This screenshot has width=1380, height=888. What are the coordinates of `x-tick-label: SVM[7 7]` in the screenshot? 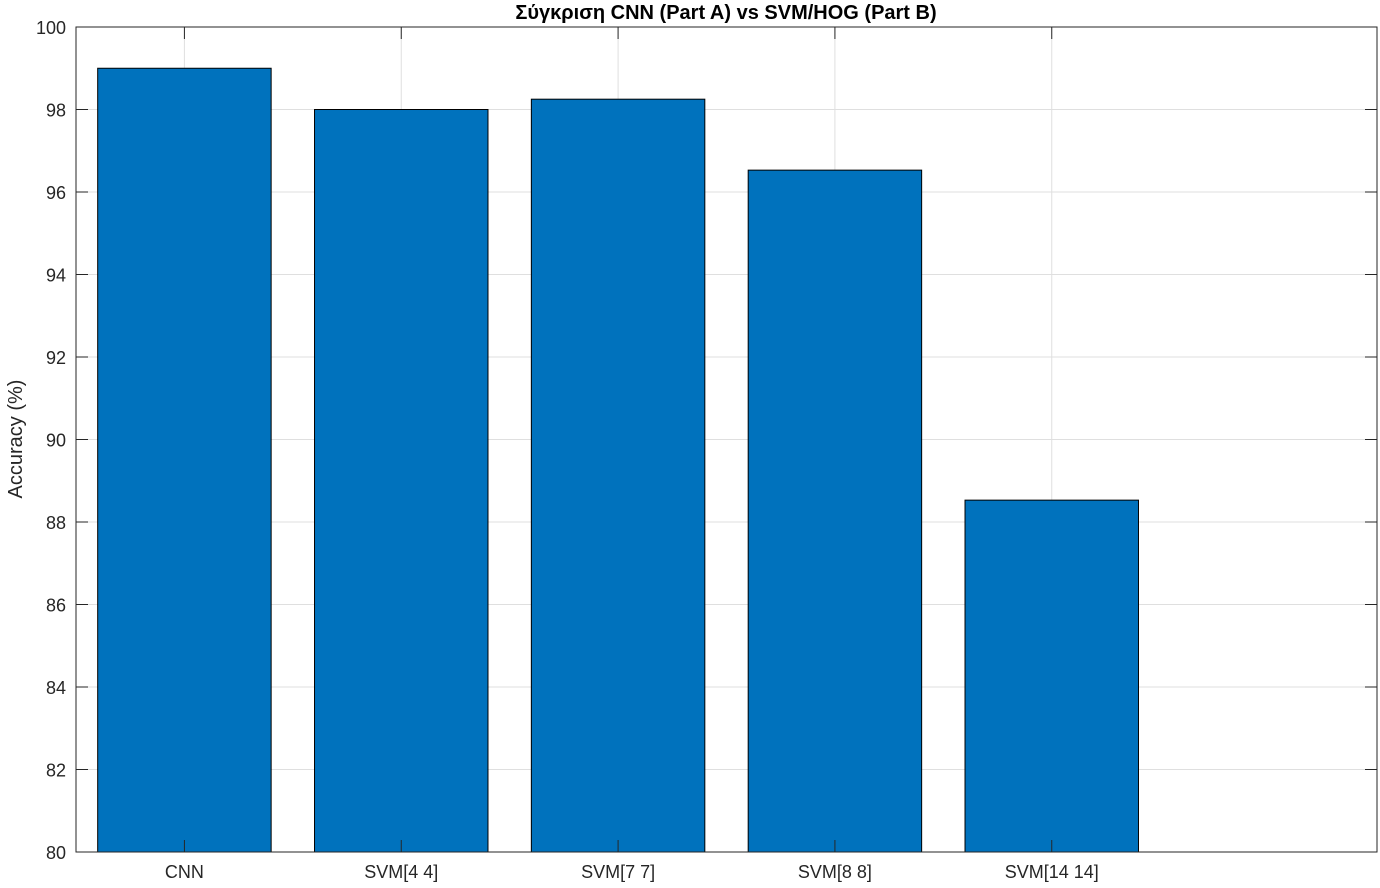 It's located at (618, 872).